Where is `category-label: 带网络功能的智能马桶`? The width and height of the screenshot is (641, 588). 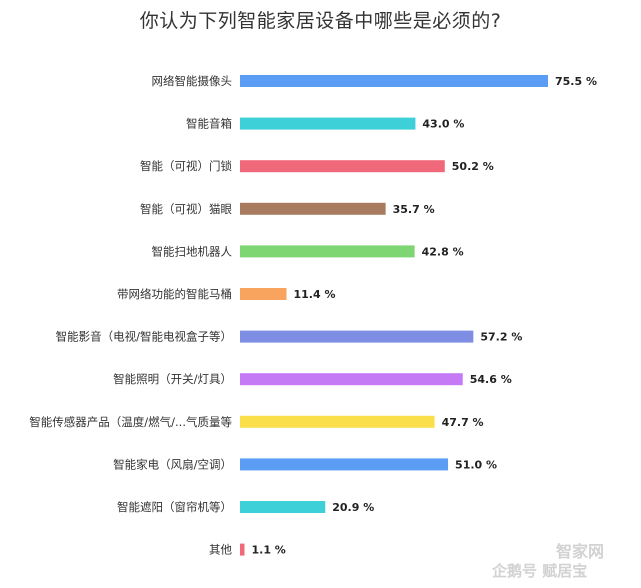 category-label: 带网络功能的智能马桶 is located at coordinates (174, 294).